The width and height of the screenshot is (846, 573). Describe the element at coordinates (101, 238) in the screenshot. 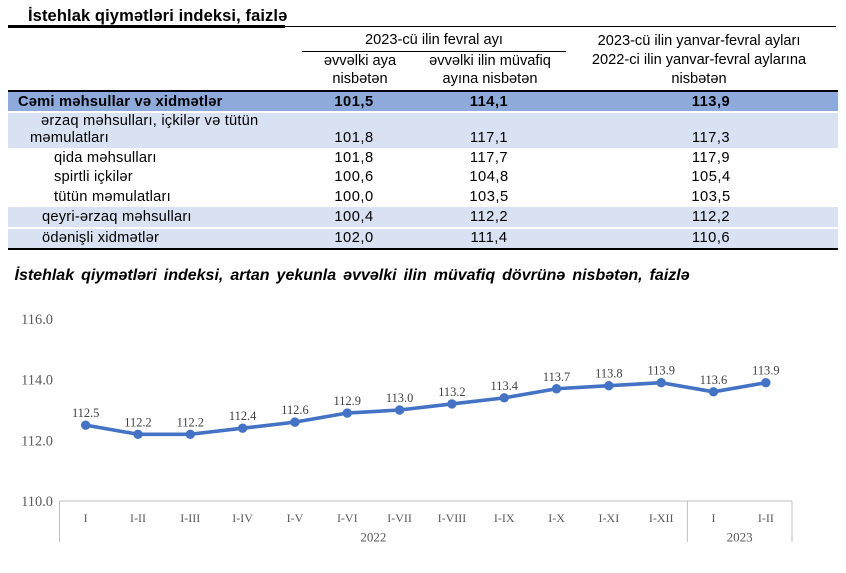

I see `row-label: ödənişli xidmətlər` at that location.